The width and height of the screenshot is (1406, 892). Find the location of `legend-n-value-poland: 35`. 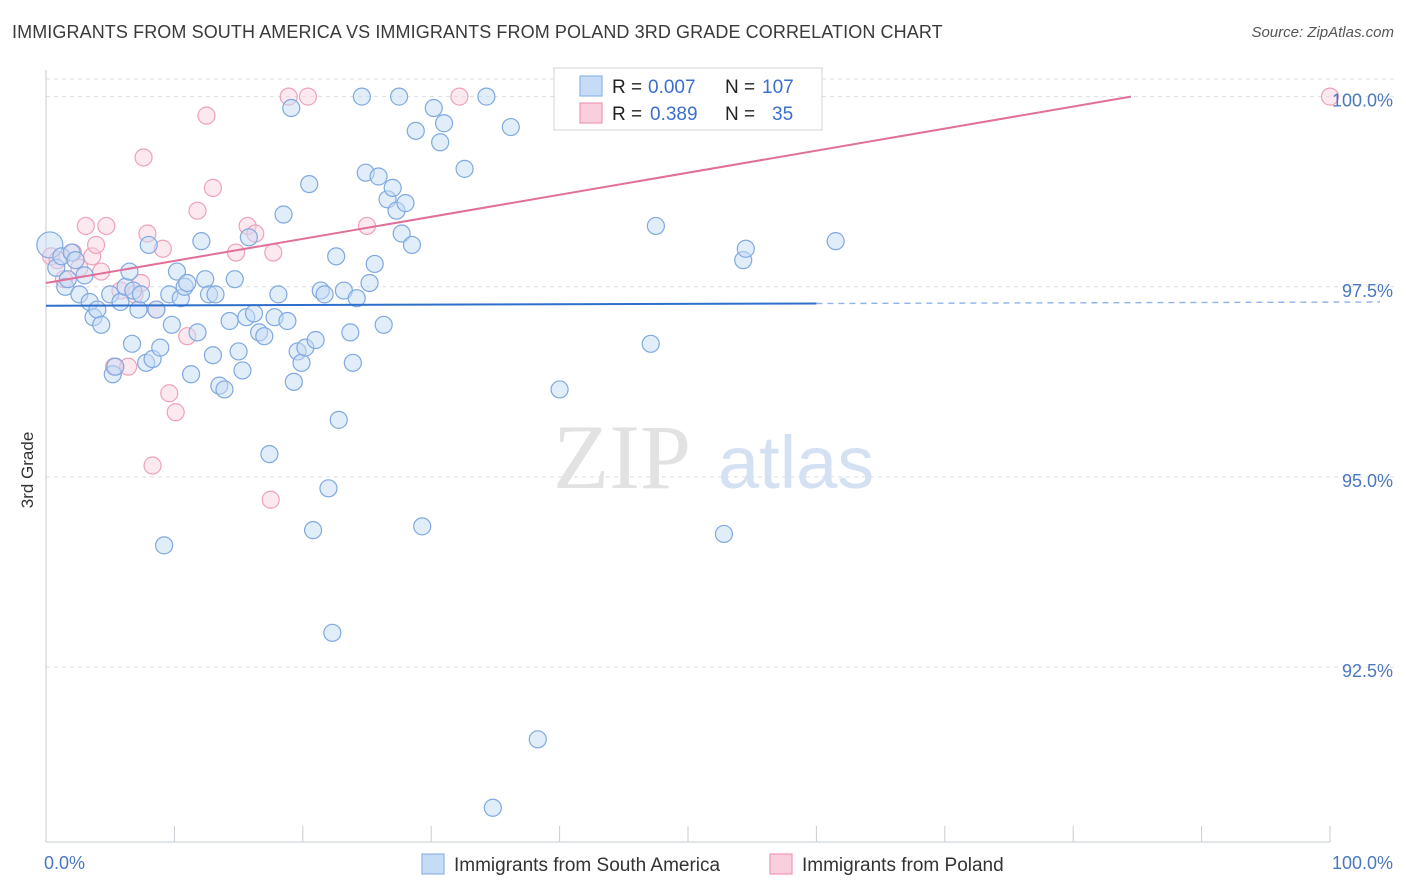

legend-n-value-poland: 35 is located at coordinates (782, 114).